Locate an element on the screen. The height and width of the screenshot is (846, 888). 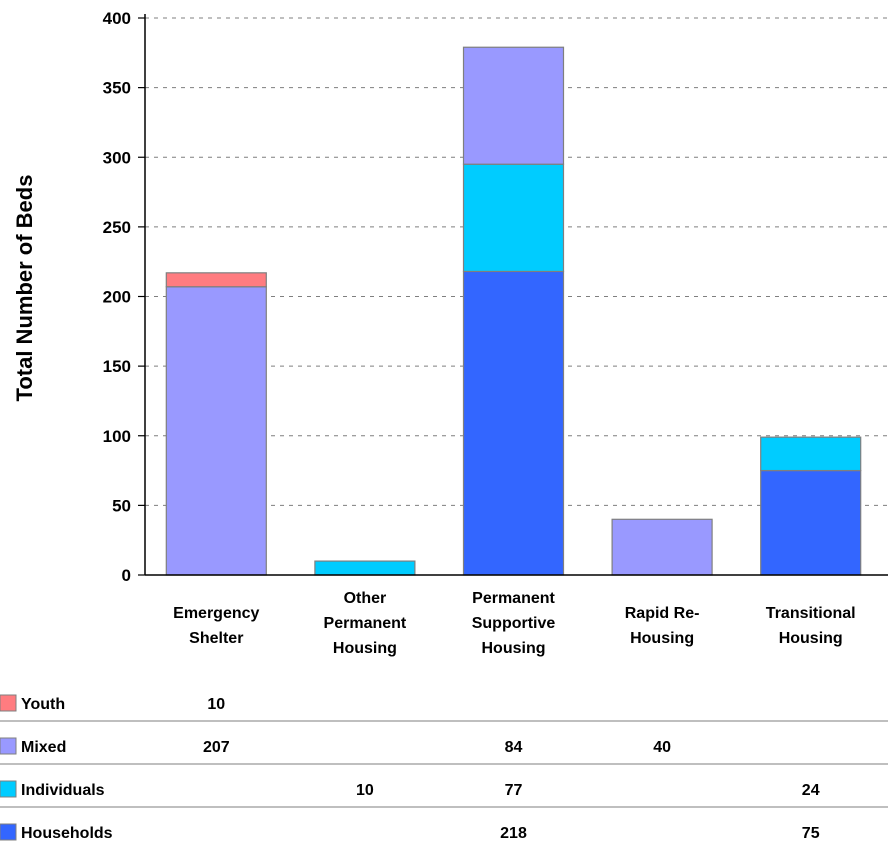
legend-label: Youth is located at coordinates (43, 704).